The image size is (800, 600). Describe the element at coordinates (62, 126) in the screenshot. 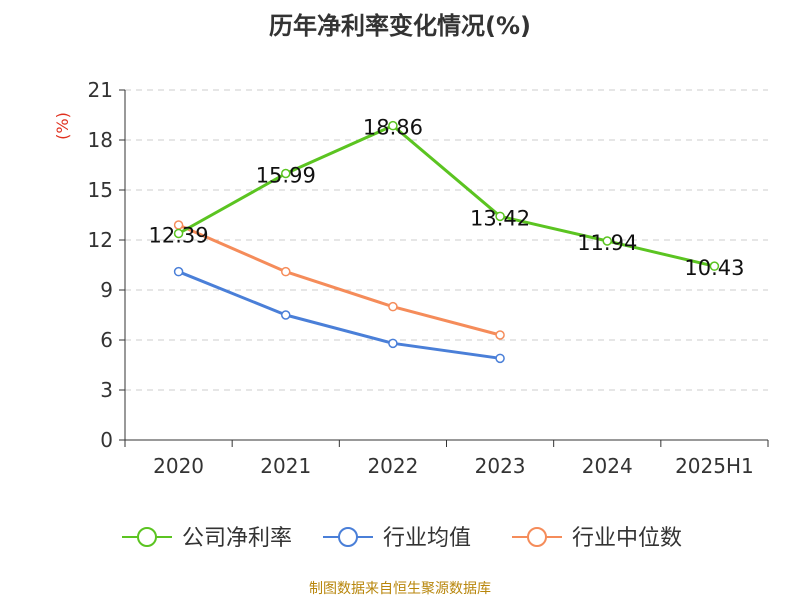

I see `y-axis-label: (%)` at that location.